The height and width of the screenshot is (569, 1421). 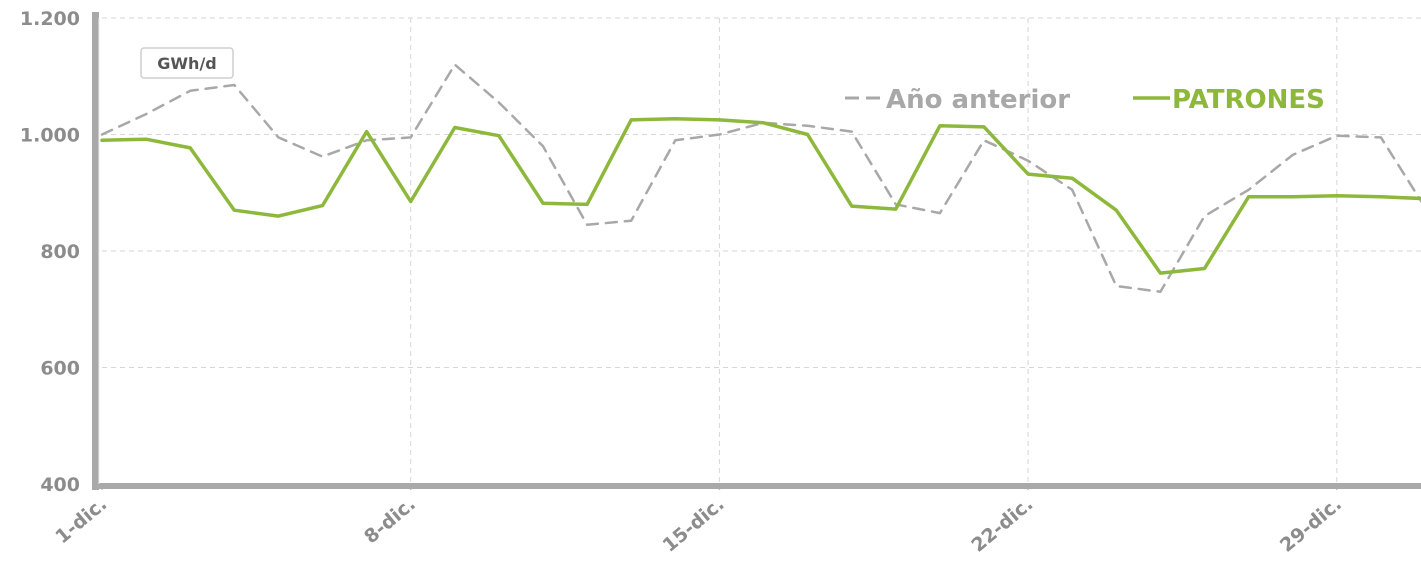 I want to click on y-axis-line, so click(x=95, y=251).